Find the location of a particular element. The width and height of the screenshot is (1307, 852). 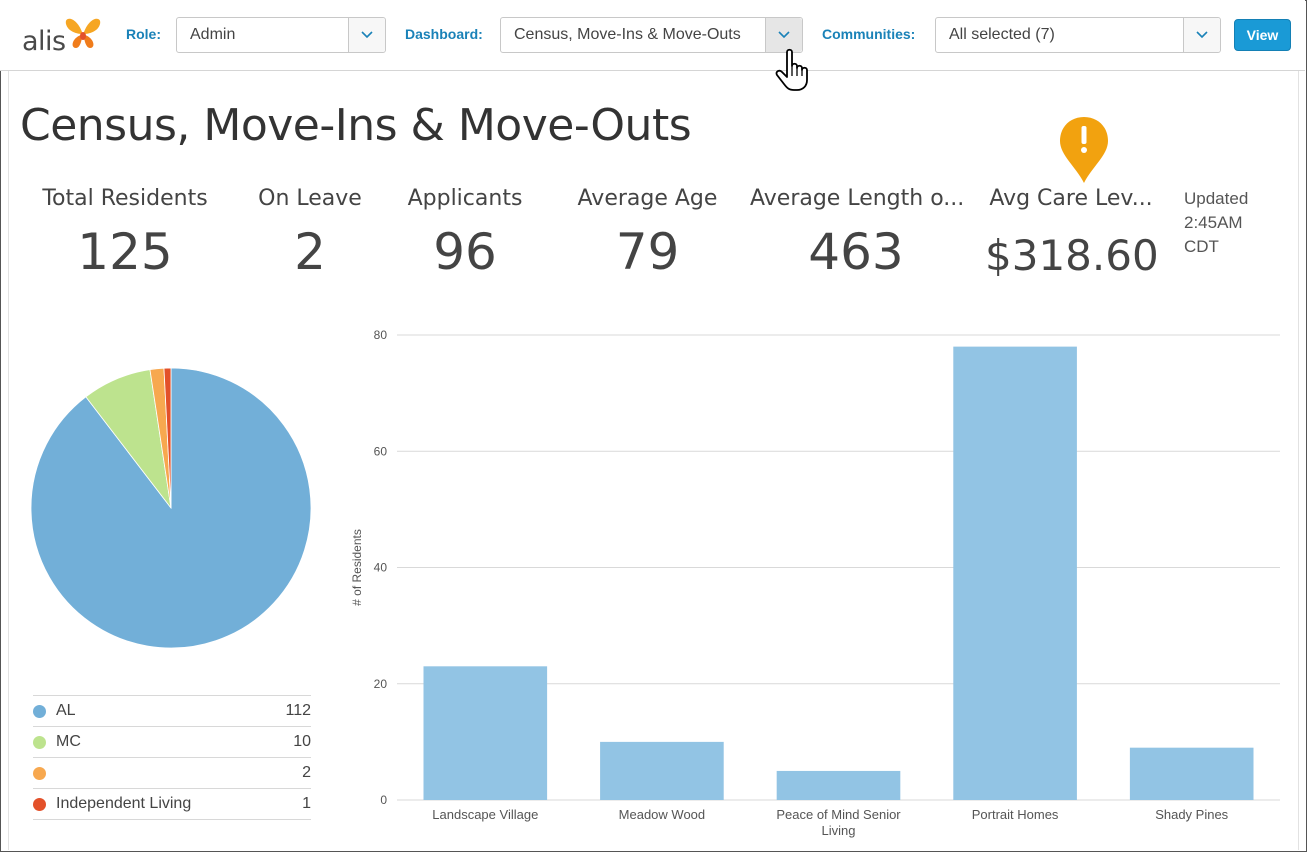

y-tick-label: 0 is located at coordinates (383, 800).